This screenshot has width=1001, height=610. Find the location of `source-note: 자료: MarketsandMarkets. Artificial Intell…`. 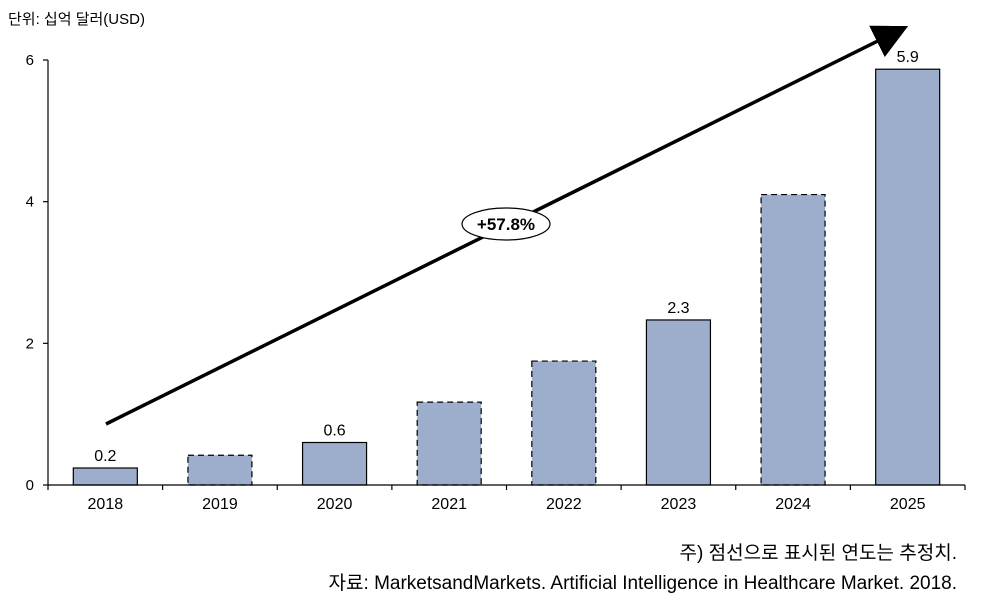

source-note: 자료: MarketsandMarkets. Artificial Intell… is located at coordinates (642, 583).